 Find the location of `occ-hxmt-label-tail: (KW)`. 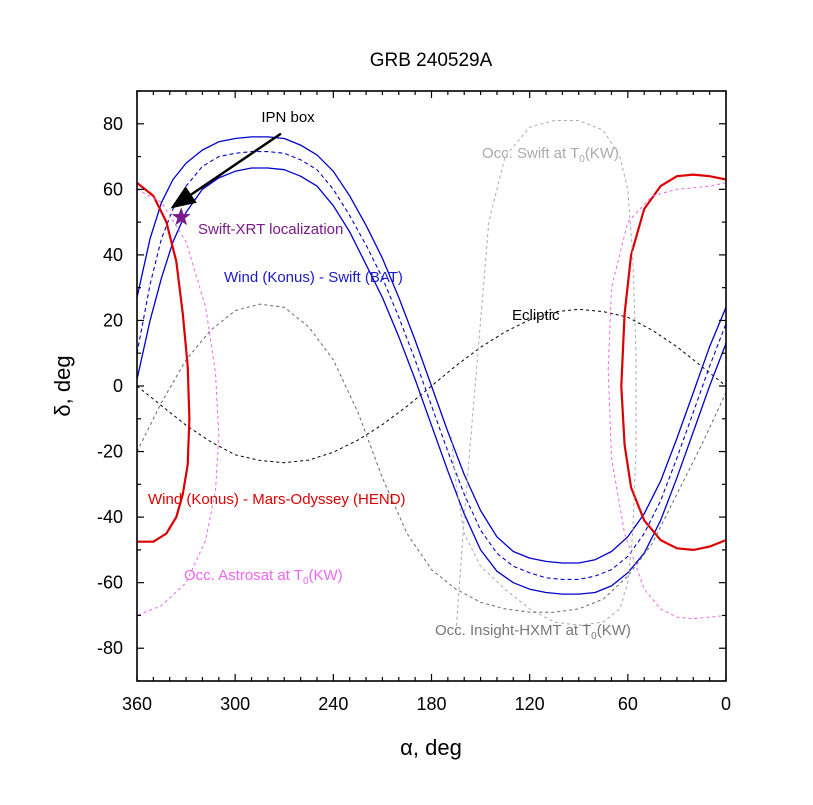

occ-hxmt-label-tail: (KW) is located at coordinates (614, 630).